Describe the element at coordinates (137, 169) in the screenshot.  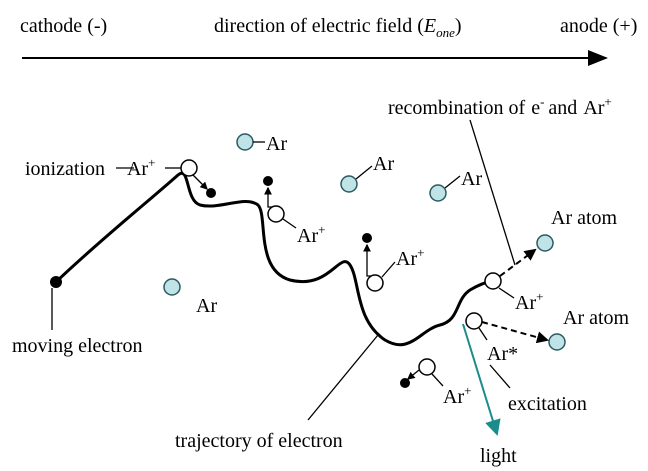
I see `ionization-ar: Ar` at that location.